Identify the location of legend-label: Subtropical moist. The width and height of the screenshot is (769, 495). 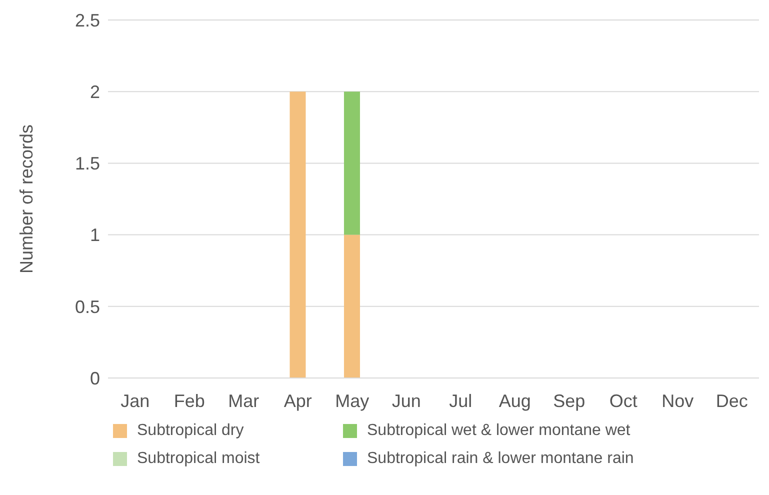
(198, 459).